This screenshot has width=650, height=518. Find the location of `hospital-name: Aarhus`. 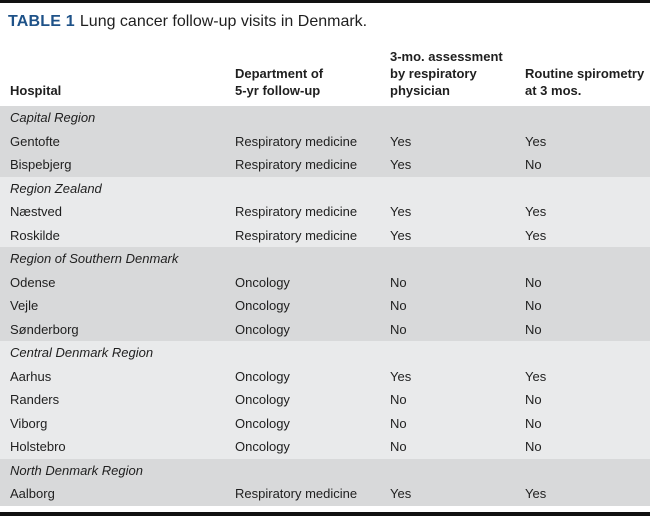

hospital-name: Aarhus is located at coordinates (31, 376).